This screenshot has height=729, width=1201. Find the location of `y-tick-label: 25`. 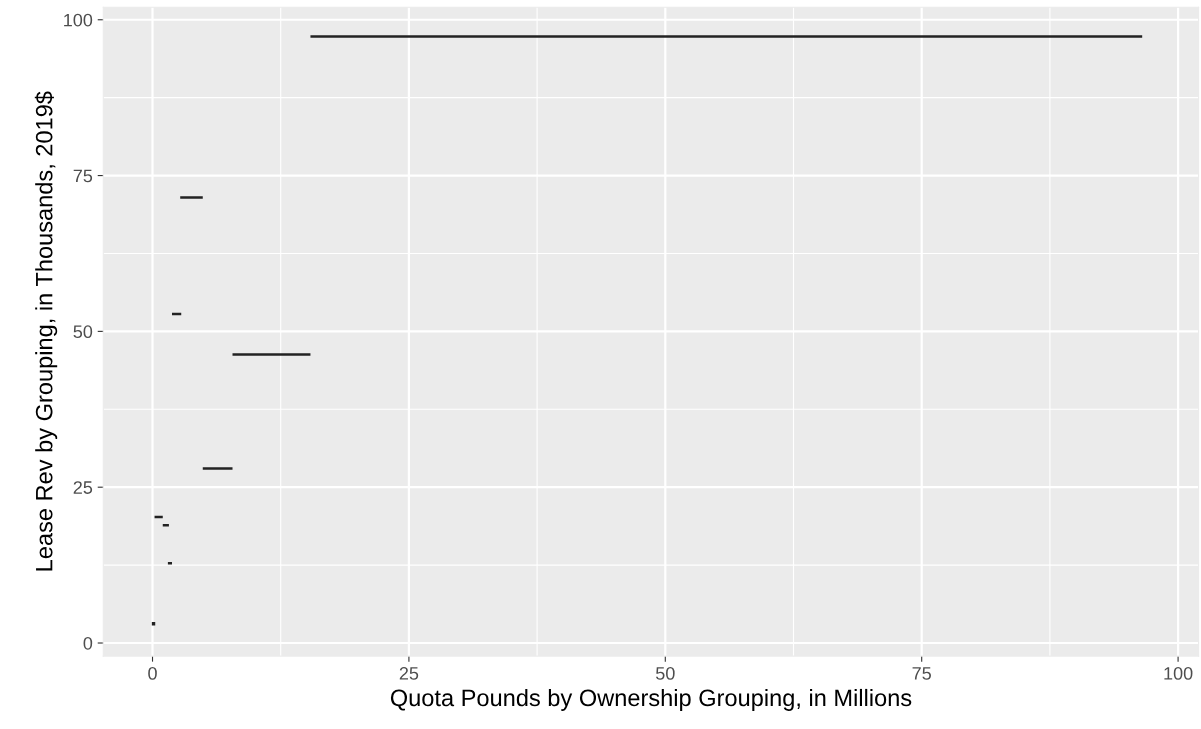

y-tick-label: 25 is located at coordinates (83, 487).